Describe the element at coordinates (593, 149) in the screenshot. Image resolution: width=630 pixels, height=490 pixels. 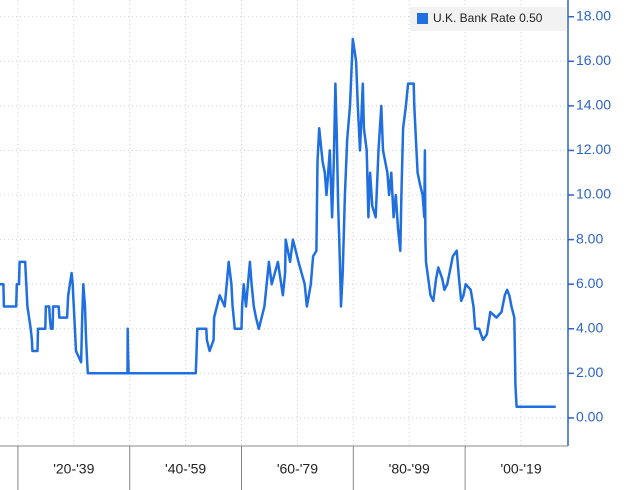
I see `y-tick-label: 12.00` at that location.